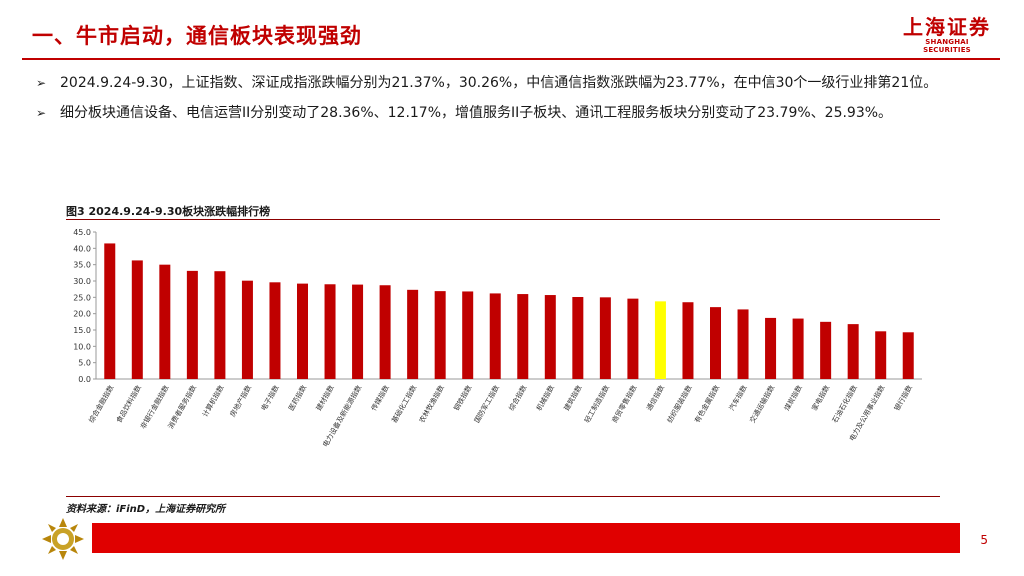  What do you see at coordinates (84, 363) in the screenshot?
I see `y-tick-label: 5.0` at bounding box center [84, 363].